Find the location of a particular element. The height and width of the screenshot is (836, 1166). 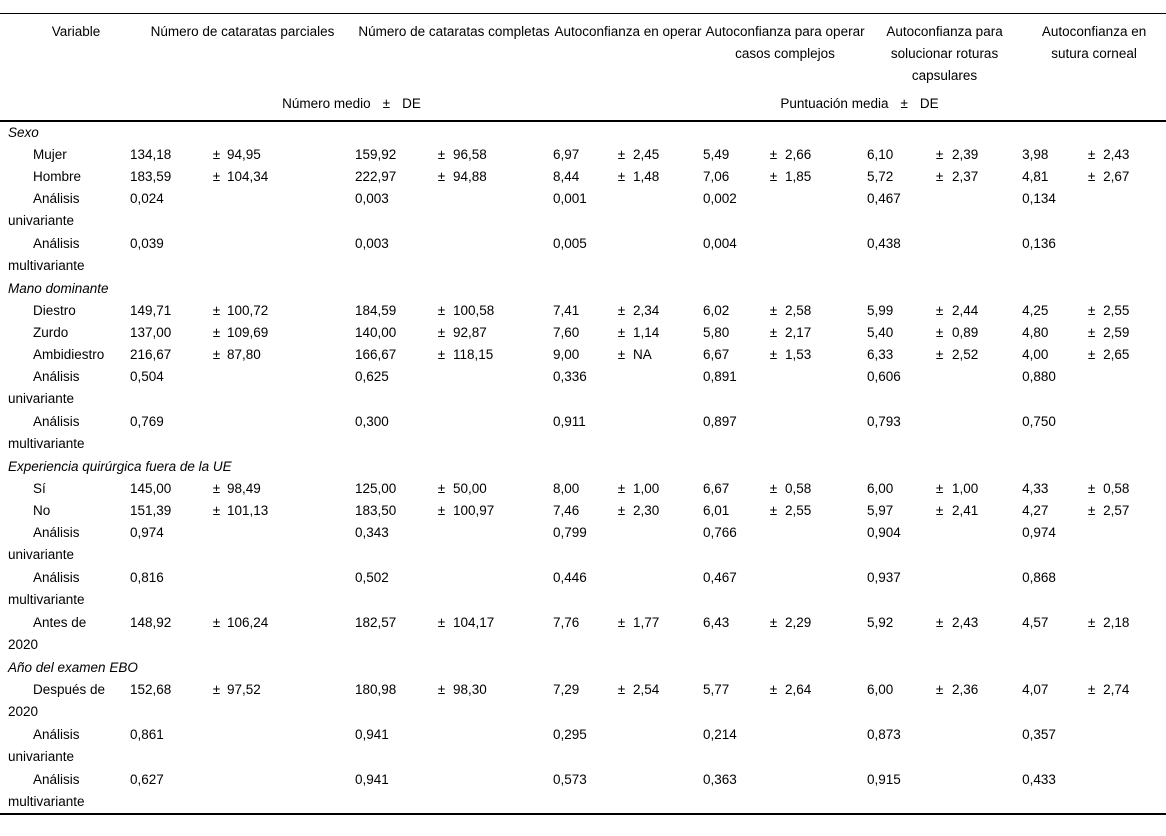

value-cell: 5,97 is located at coordinates (880, 510).